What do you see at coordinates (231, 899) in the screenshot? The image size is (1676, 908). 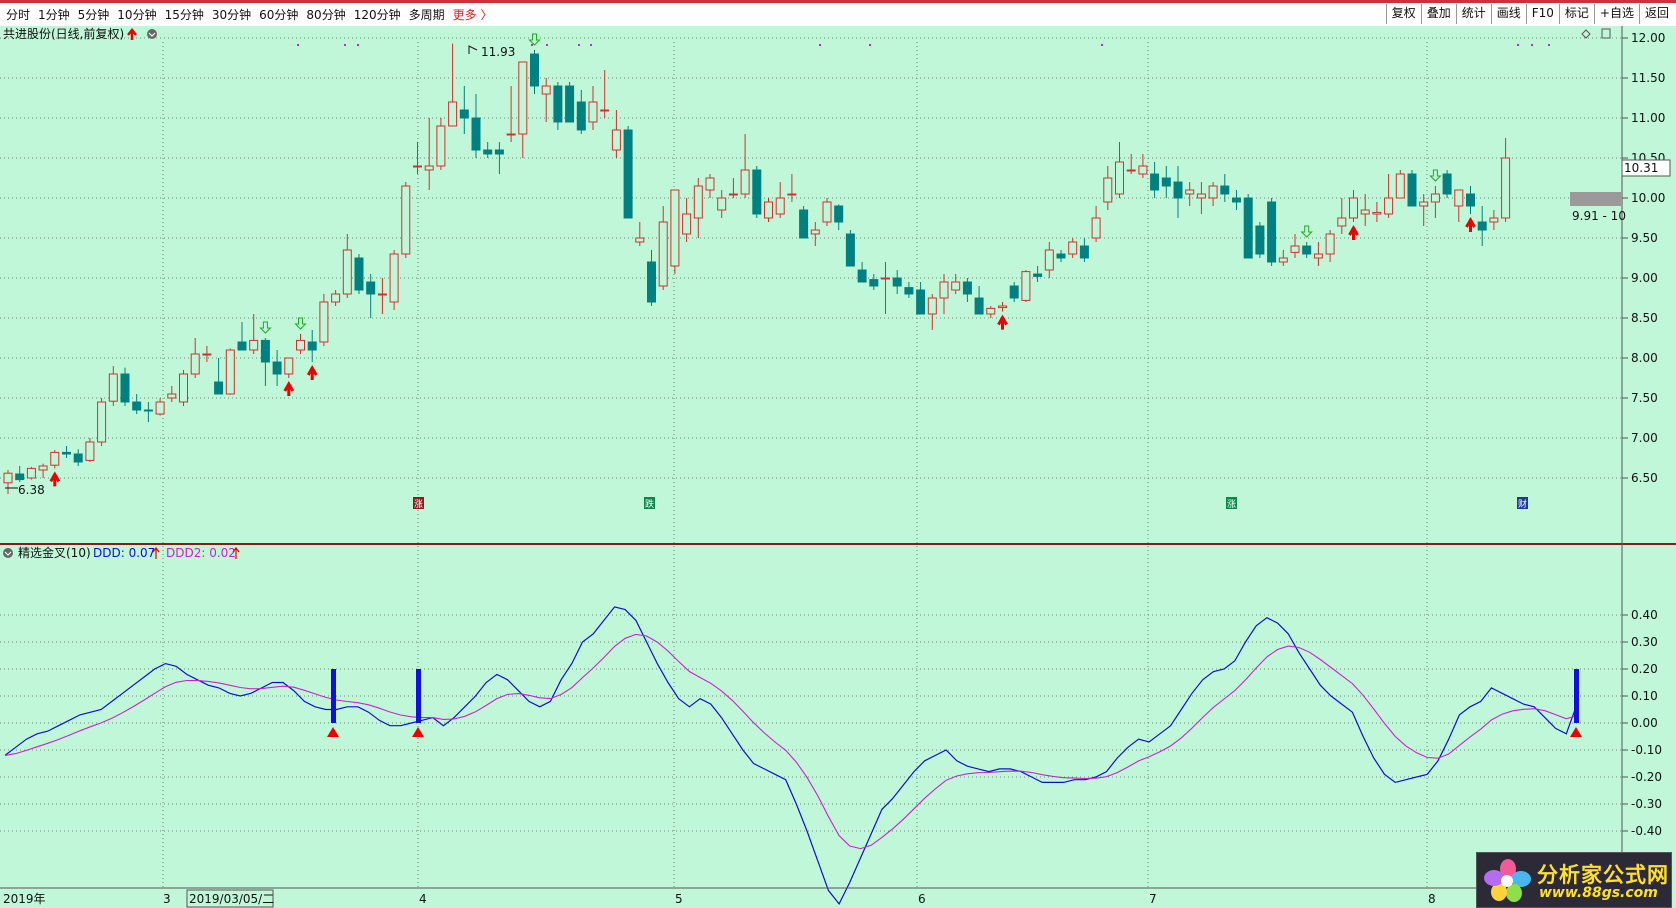 I see `crosshair-date-label: 2019/03/05/二` at bounding box center [231, 899].